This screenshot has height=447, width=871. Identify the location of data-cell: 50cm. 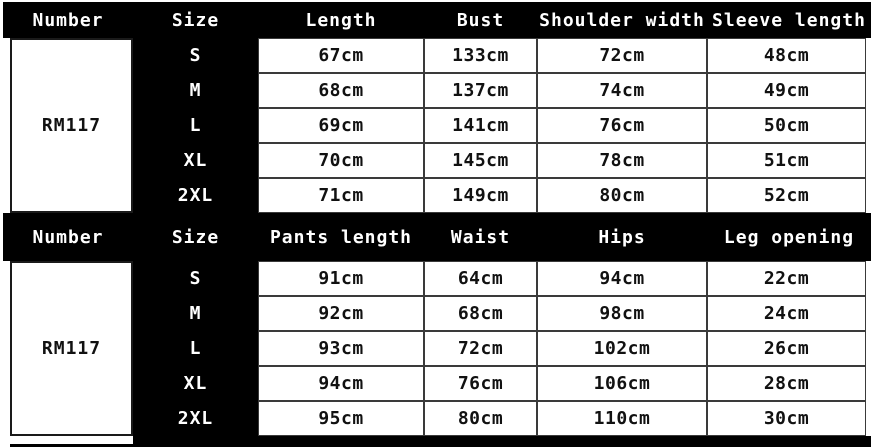
(786, 125).